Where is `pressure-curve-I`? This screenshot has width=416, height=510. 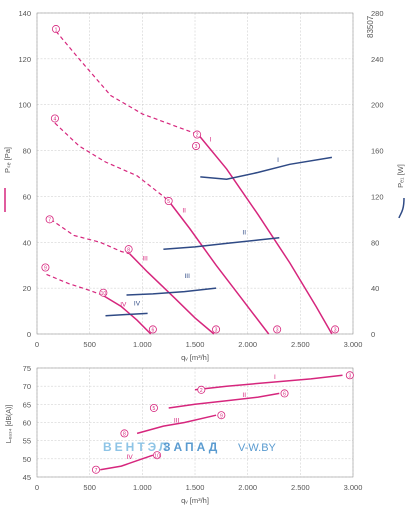 pressure-curve-I is located at coordinates (265, 234).